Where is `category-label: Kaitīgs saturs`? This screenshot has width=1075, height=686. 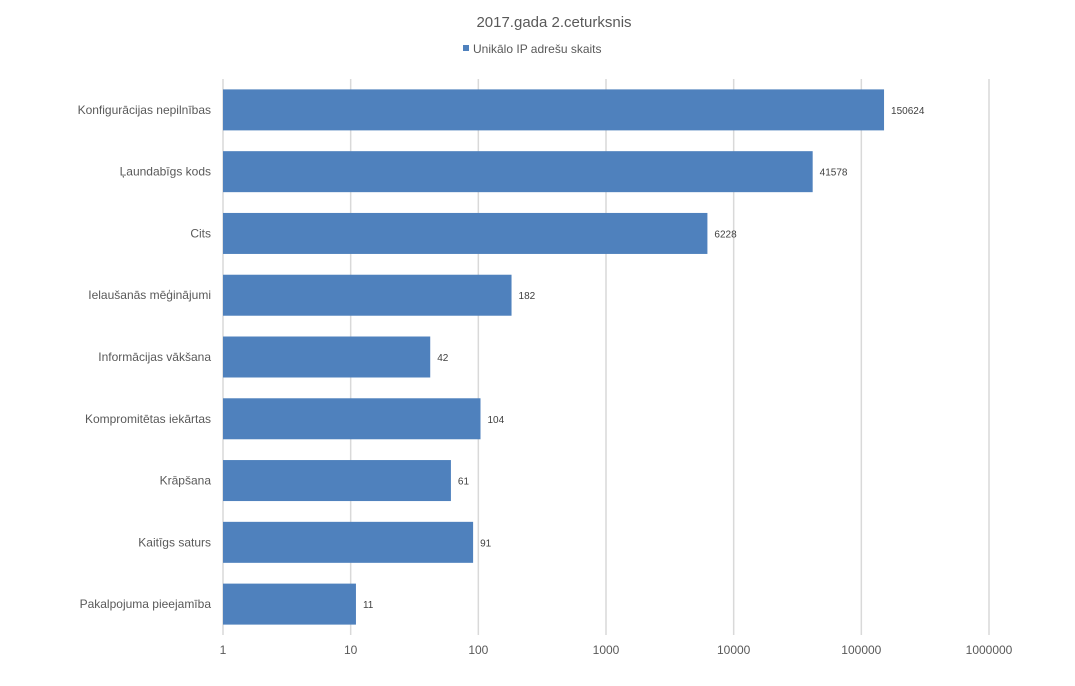 category-label: Kaitīgs saturs is located at coordinates (174, 542).